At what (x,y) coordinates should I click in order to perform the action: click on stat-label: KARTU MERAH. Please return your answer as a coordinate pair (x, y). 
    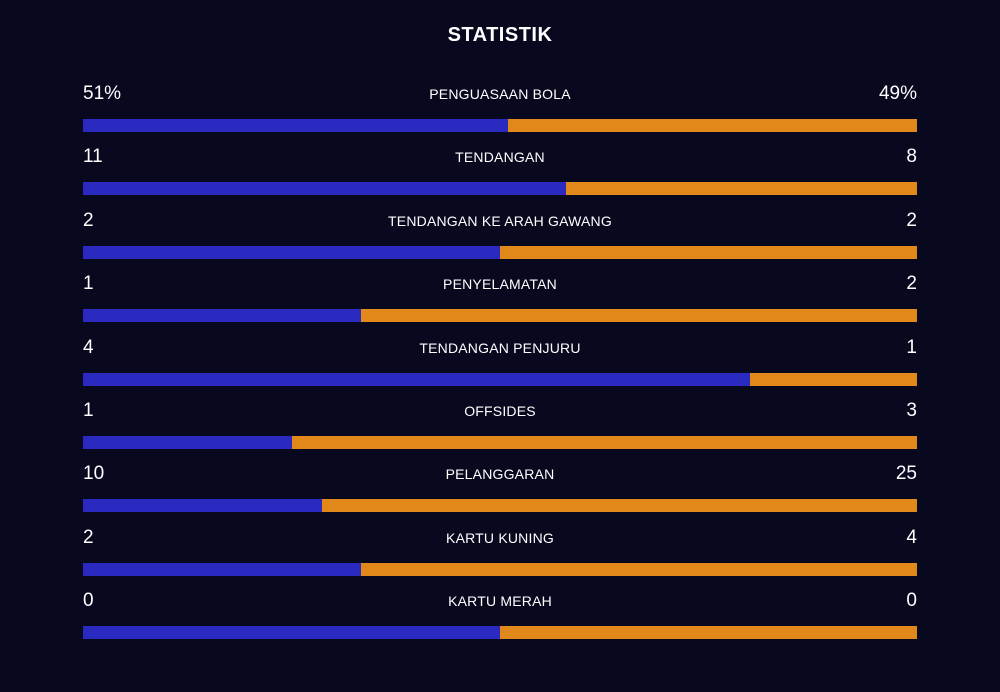
    Looking at the image, I should click on (500, 601).